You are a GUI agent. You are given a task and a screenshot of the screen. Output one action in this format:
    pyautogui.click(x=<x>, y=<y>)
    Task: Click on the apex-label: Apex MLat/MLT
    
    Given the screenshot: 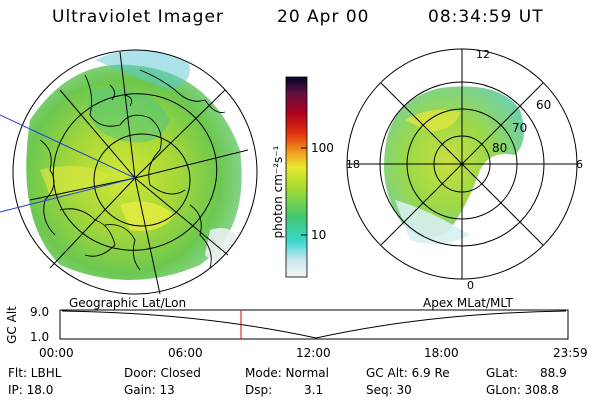 What is the action you would take?
    pyautogui.click(x=468, y=303)
    